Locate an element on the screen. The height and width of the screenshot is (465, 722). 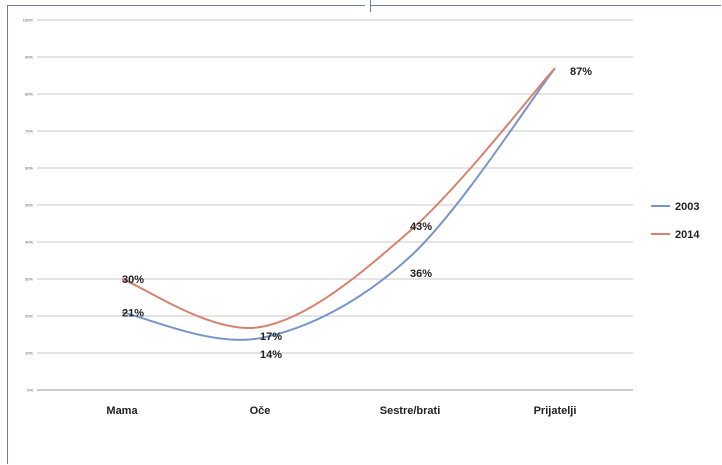
x-tick-label: Mama is located at coordinates (122, 411).